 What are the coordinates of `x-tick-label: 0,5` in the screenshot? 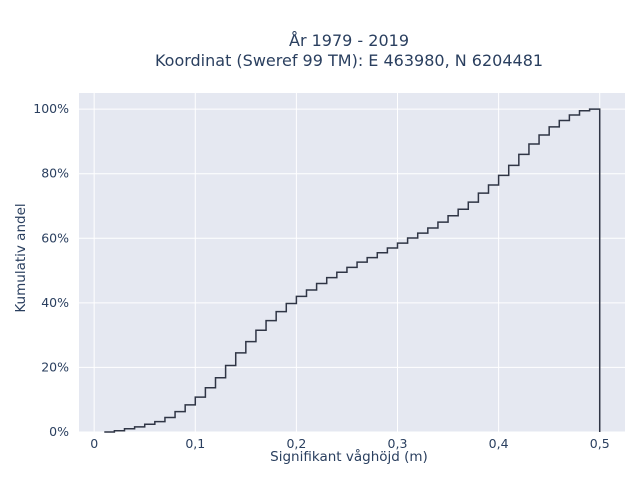 It's located at (600, 443).